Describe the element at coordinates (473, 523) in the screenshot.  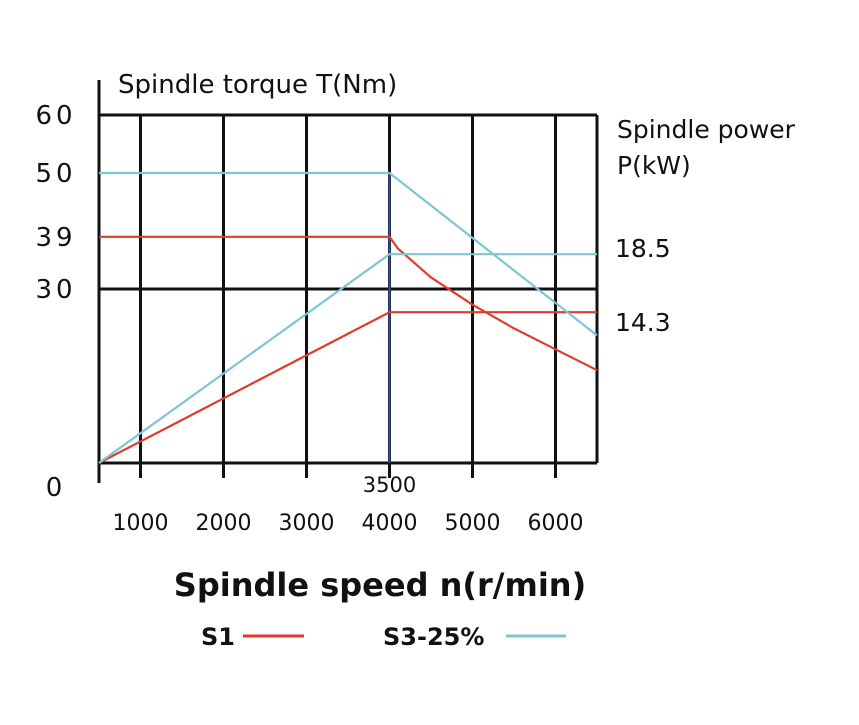
I see `x-tick-label: 5000` at that location.